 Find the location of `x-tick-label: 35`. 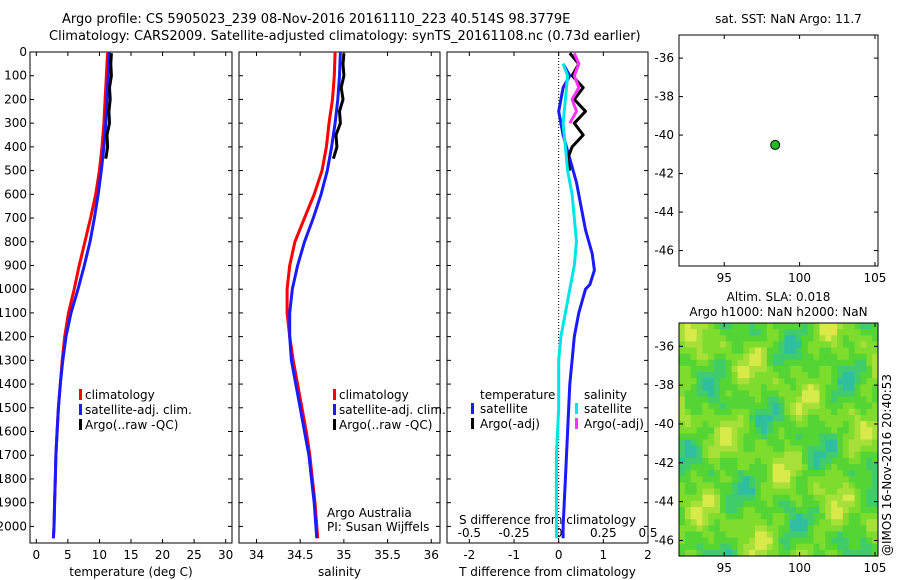

x-tick-label: 35 is located at coordinates (343, 555).